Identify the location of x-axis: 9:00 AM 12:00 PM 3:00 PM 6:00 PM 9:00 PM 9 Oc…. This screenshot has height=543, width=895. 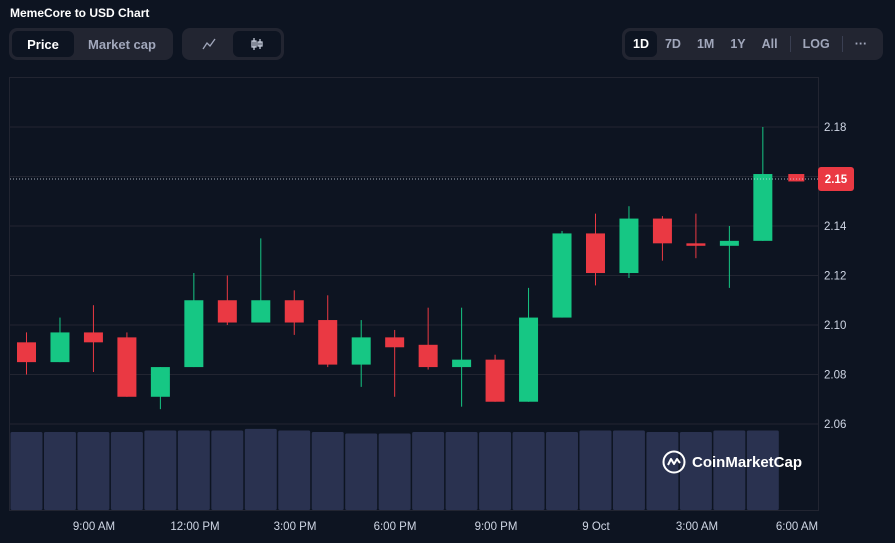
(445, 527).